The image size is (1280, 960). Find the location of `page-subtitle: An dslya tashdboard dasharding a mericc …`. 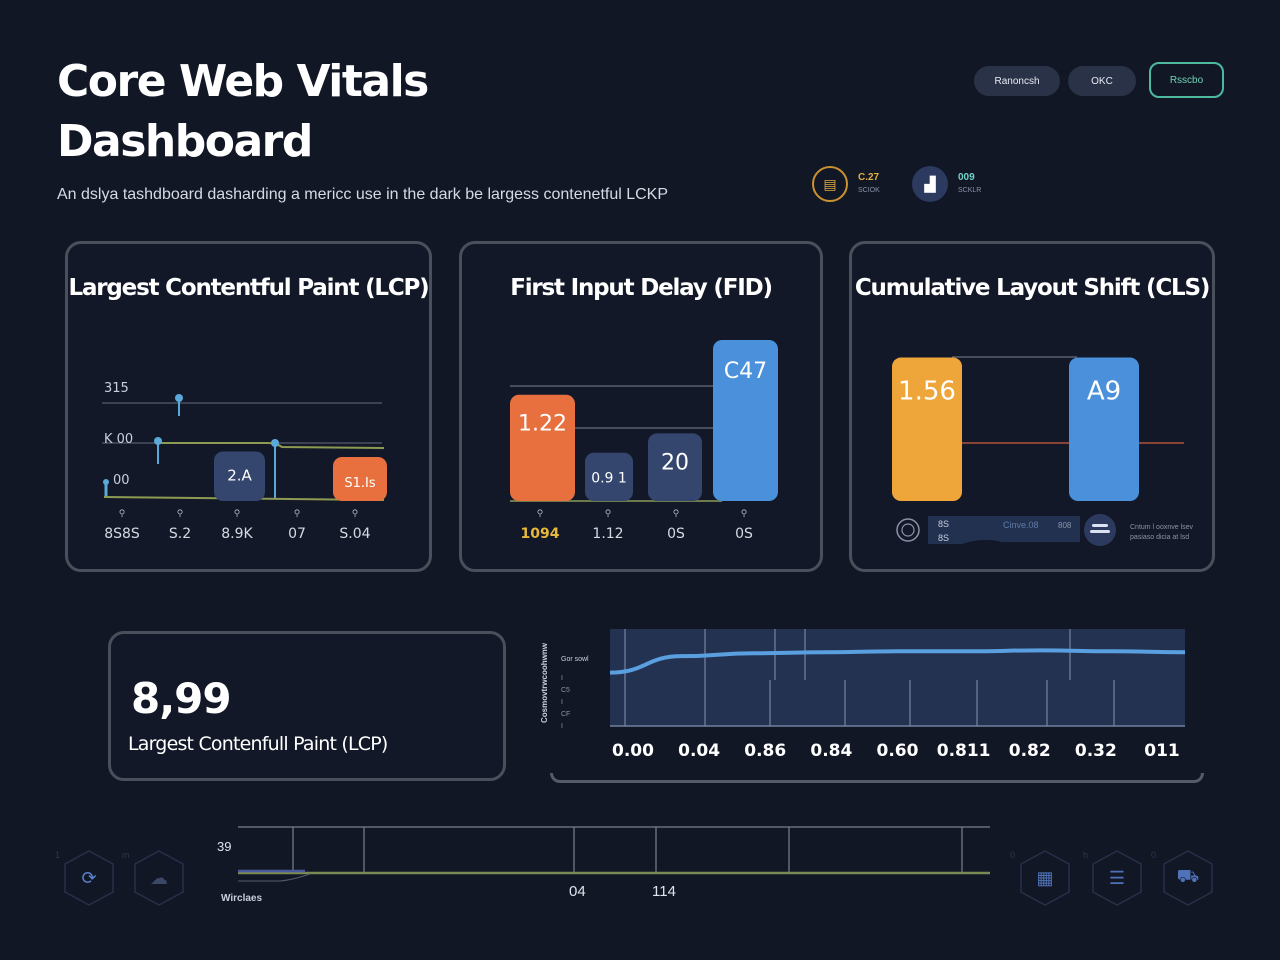

page-subtitle: An dslya tashdboard dasharding a mericc … is located at coordinates (363, 194).